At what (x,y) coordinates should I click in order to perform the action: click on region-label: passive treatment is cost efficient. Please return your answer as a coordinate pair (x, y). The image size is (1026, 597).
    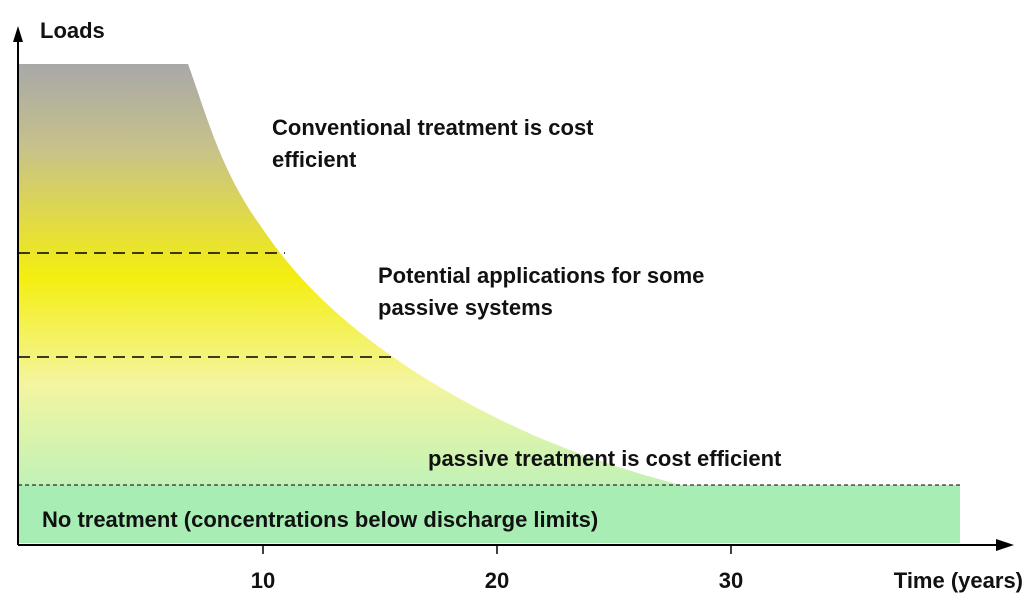
    Looking at the image, I should click on (605, 458).